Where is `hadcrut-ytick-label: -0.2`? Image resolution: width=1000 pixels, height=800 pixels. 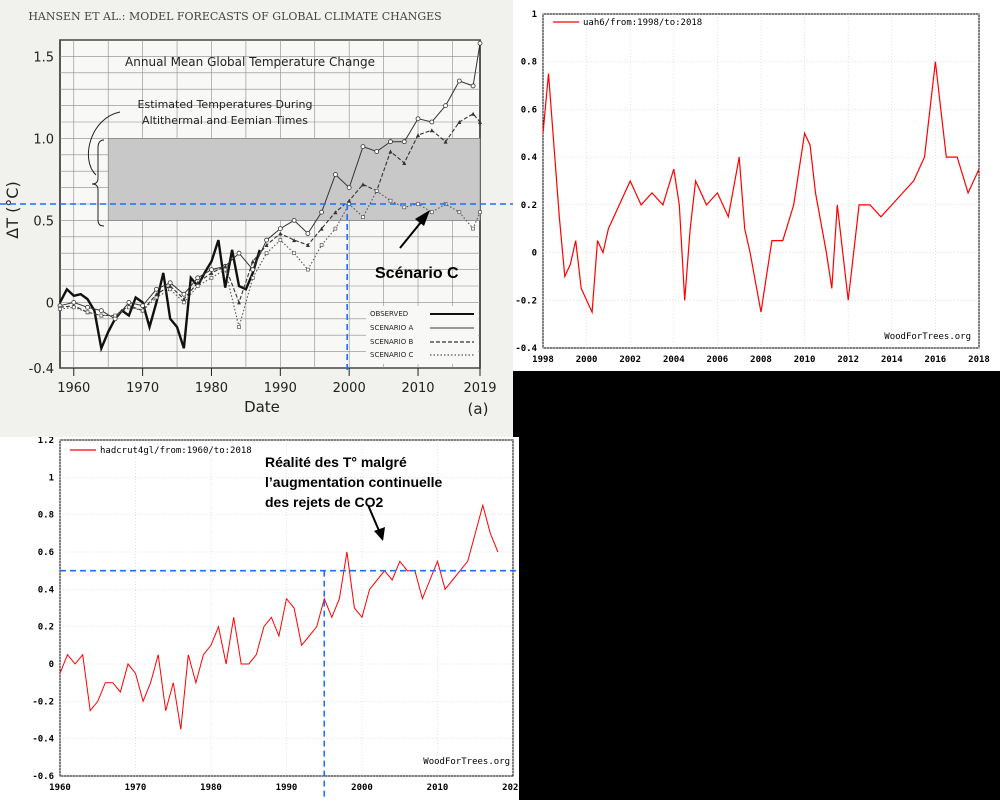 hadcrut-ytick-label: -0.2 is located at coordinates (43, 702).